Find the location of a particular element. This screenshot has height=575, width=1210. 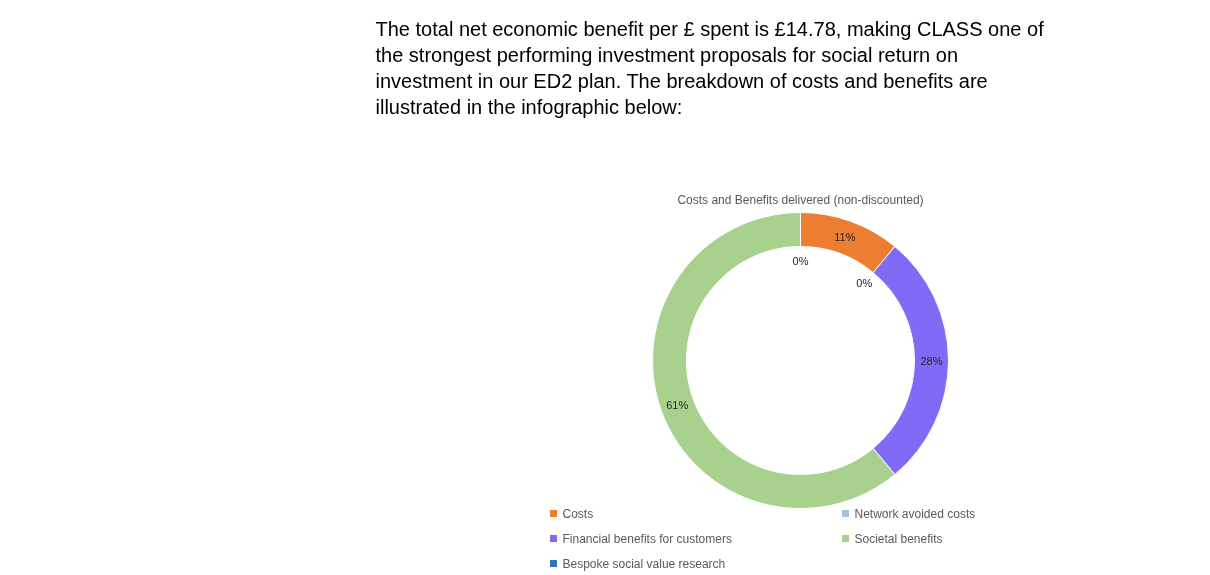

legend-label: Bespoke social value research is located at coordinates (644, 563).